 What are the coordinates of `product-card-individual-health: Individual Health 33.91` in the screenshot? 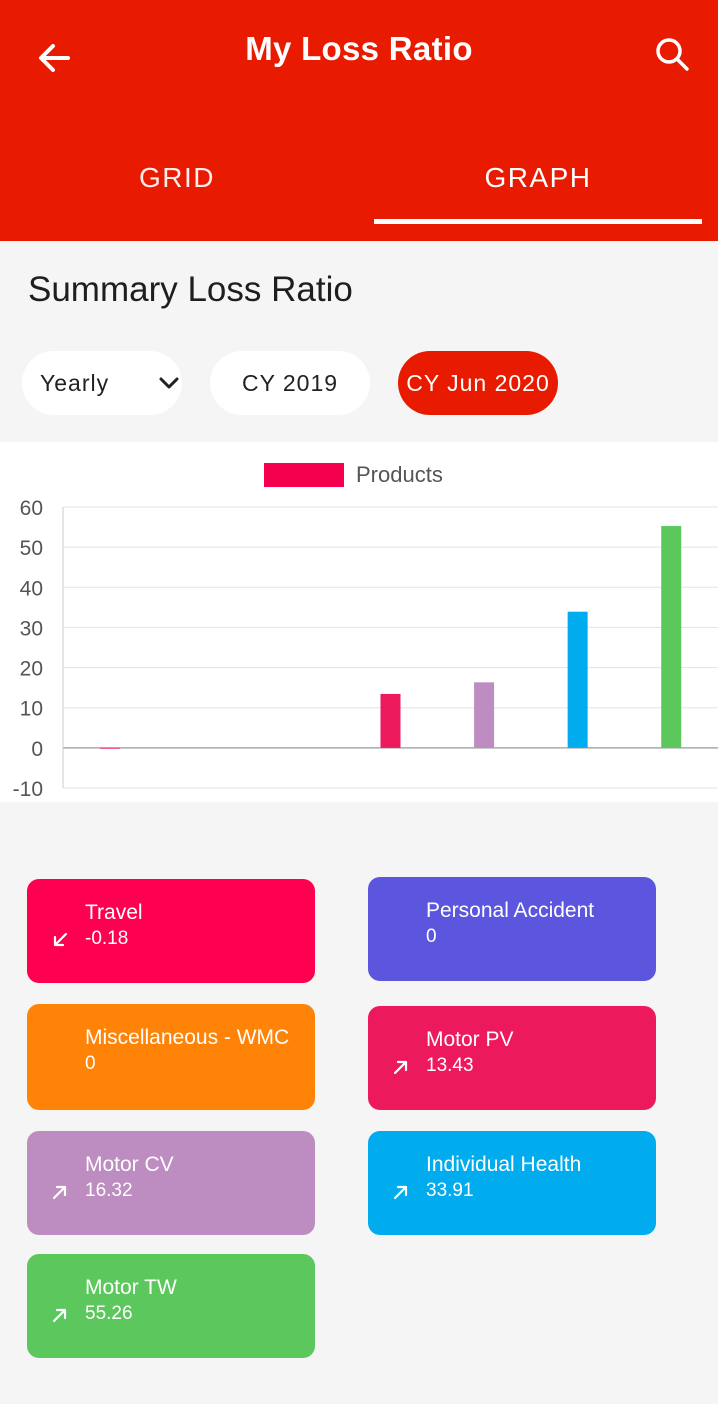 It's located at (512, 1183).